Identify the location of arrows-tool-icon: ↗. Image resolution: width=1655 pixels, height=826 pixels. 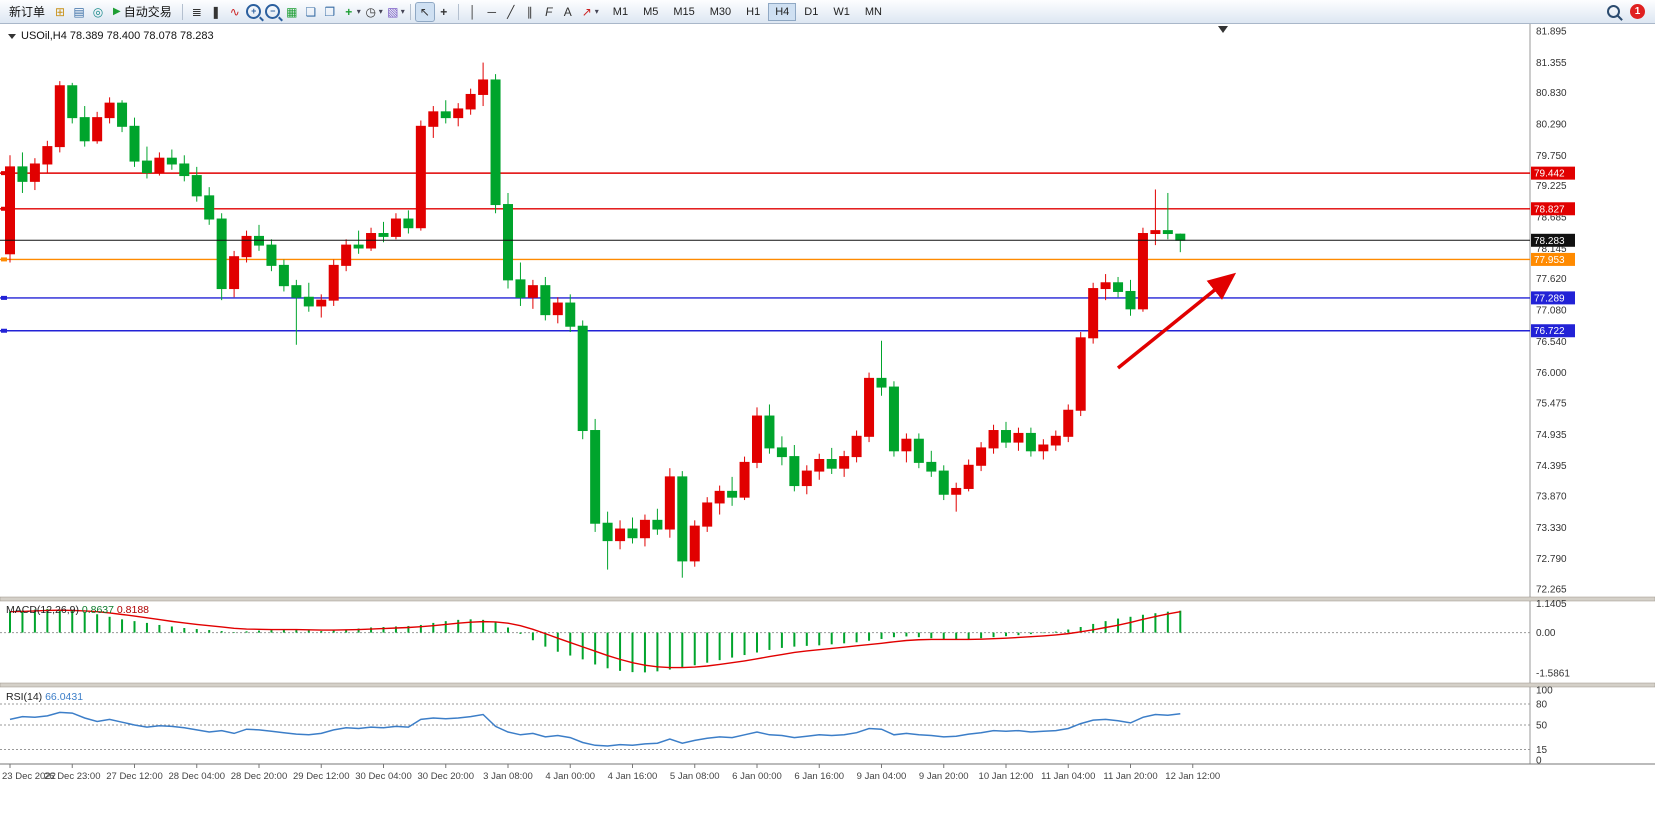
(586, 11).